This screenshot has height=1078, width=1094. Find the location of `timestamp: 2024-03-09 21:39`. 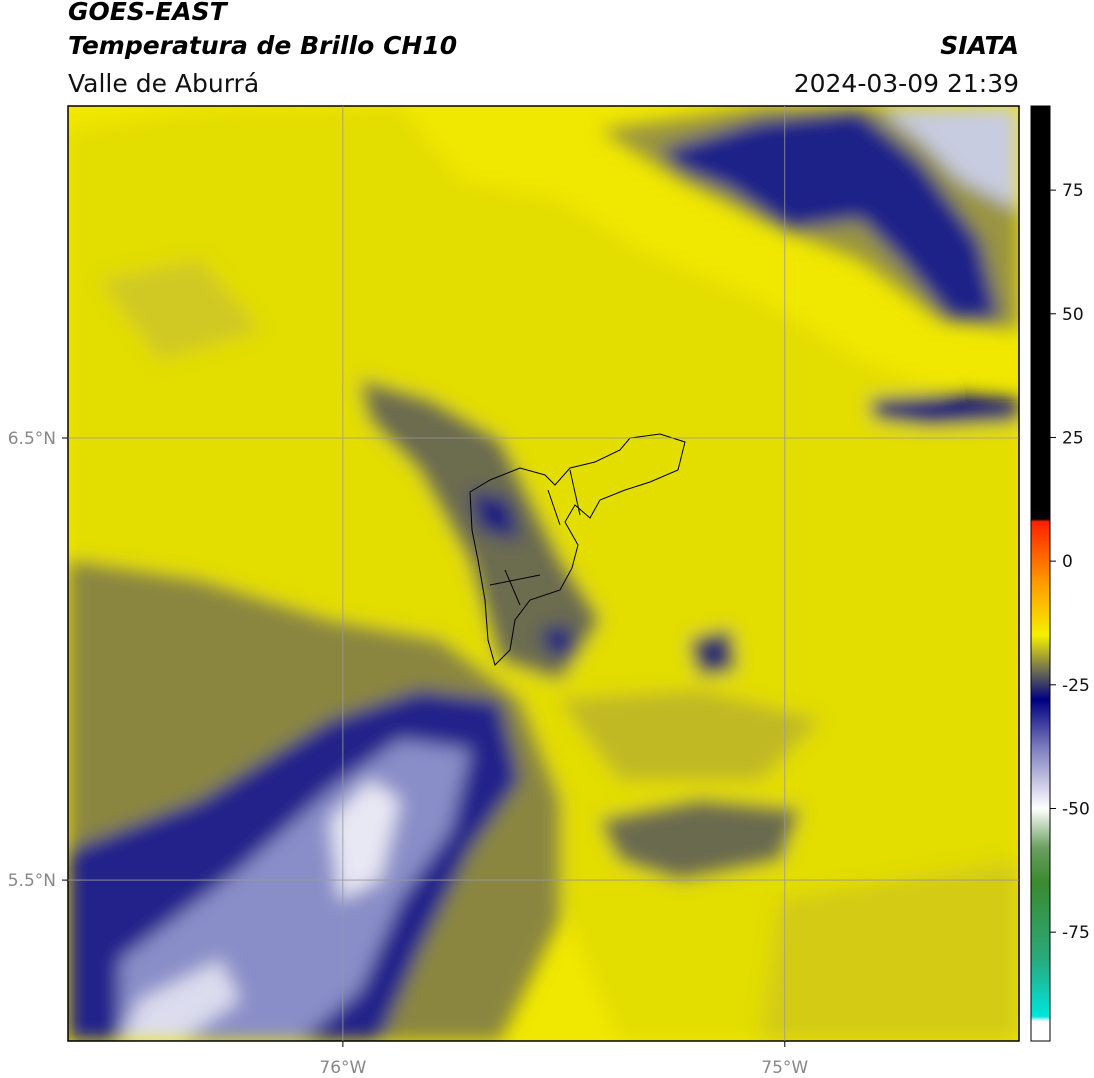

timestamp: 2024-03-09 21:39 is located at coordinates (906, 83).